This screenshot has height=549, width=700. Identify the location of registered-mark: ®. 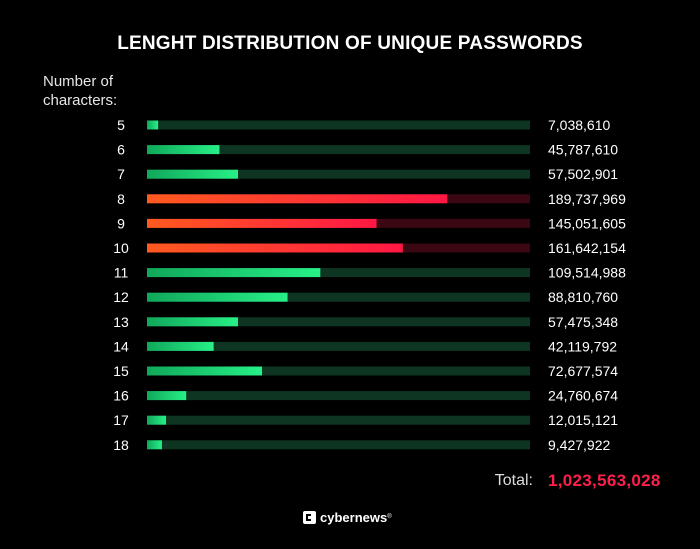
(389, 517).